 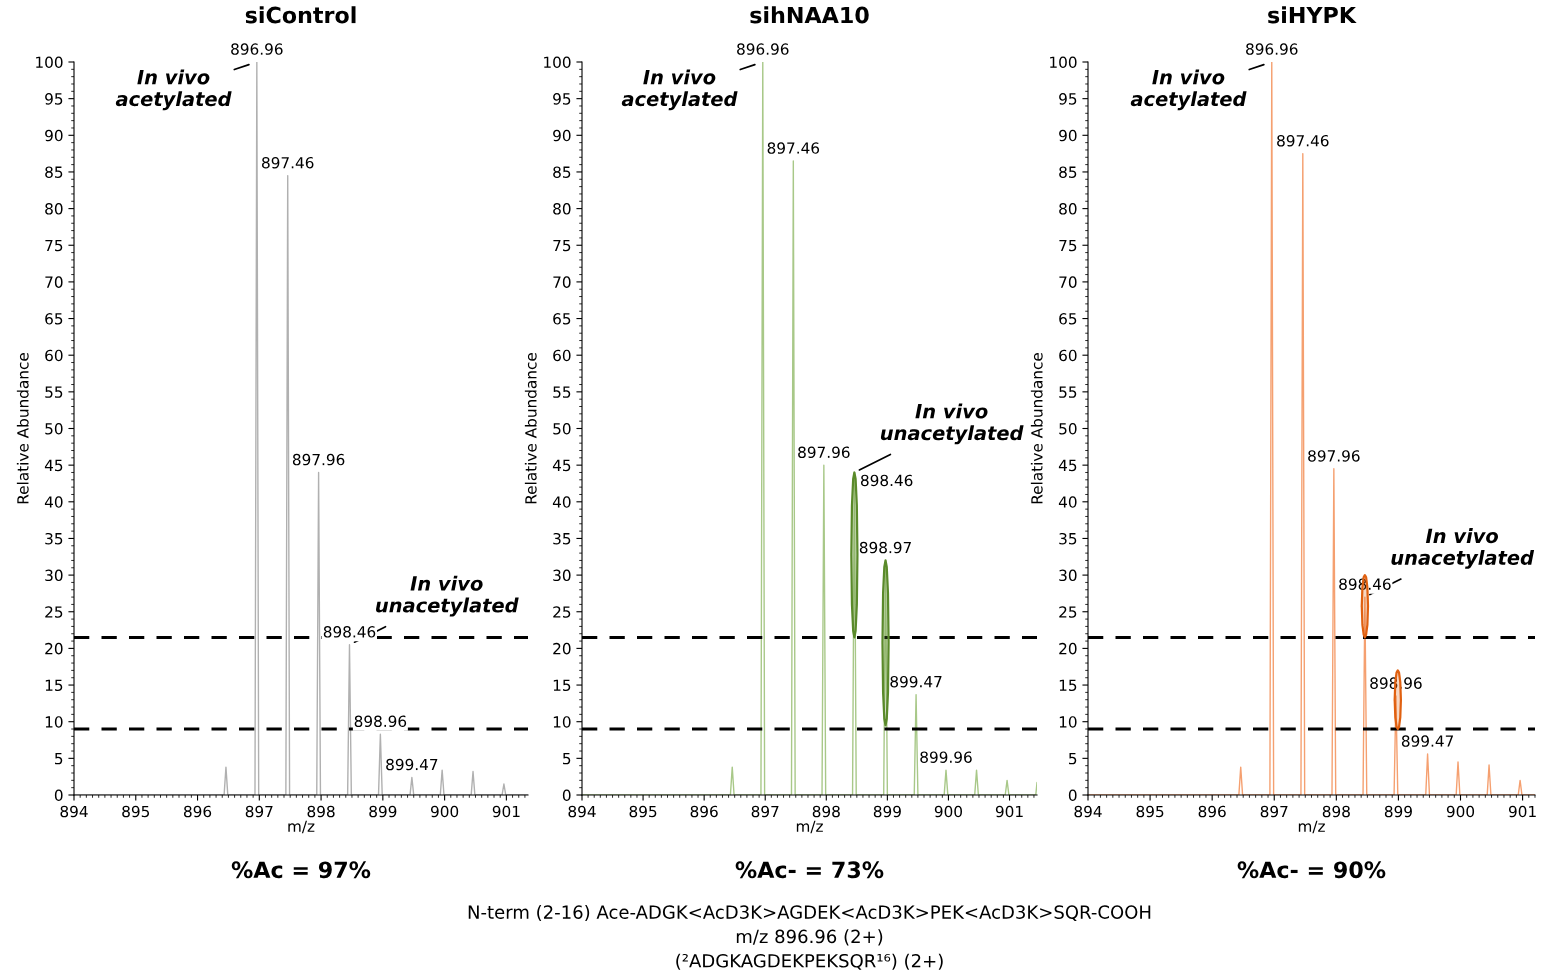 I want to click on annotation: 898.46, so click(x=349, y=632).